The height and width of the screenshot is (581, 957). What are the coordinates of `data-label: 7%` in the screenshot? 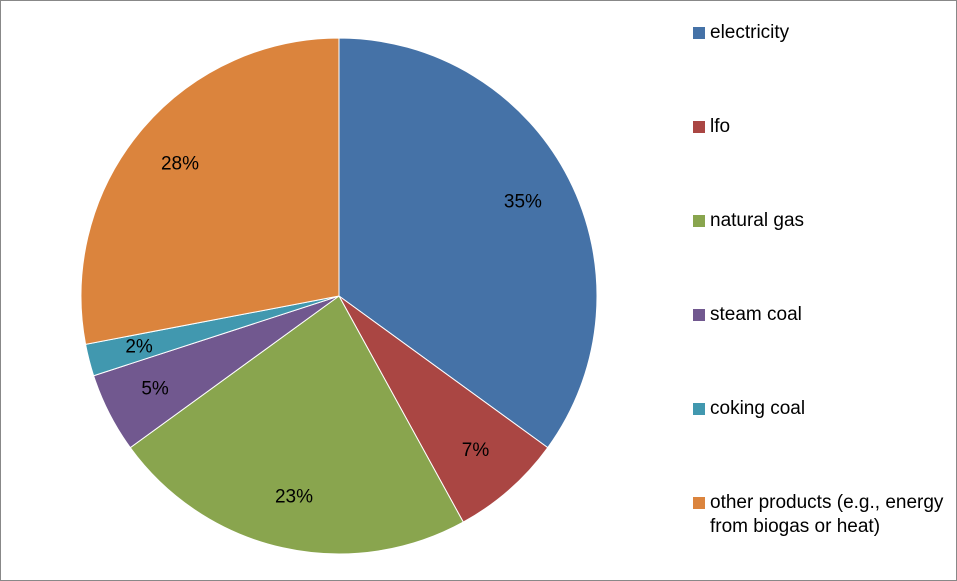 It's located at (476, 450).